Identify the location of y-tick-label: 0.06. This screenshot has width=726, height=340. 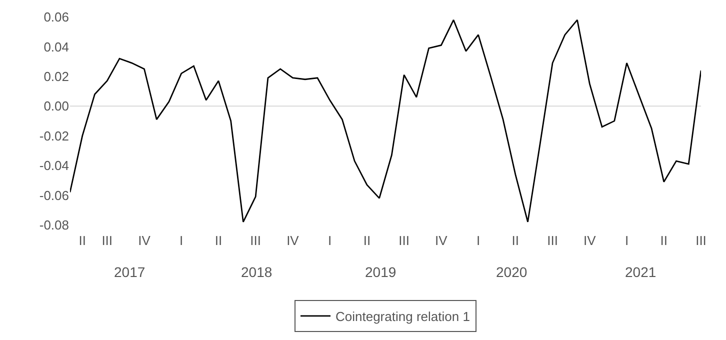
(56, 17).